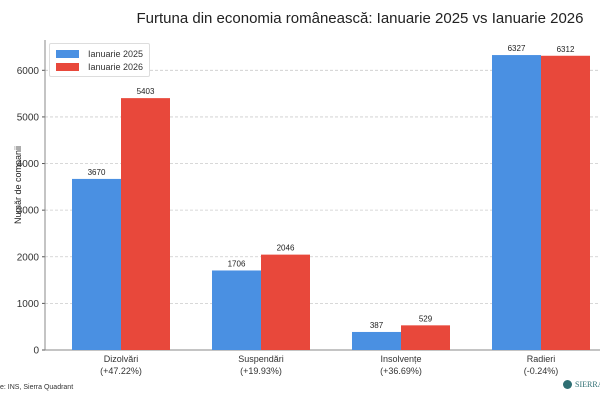 This screenshot has height=400, width=600. I want to click on y-tick-label: 6000, so click(28, 71).